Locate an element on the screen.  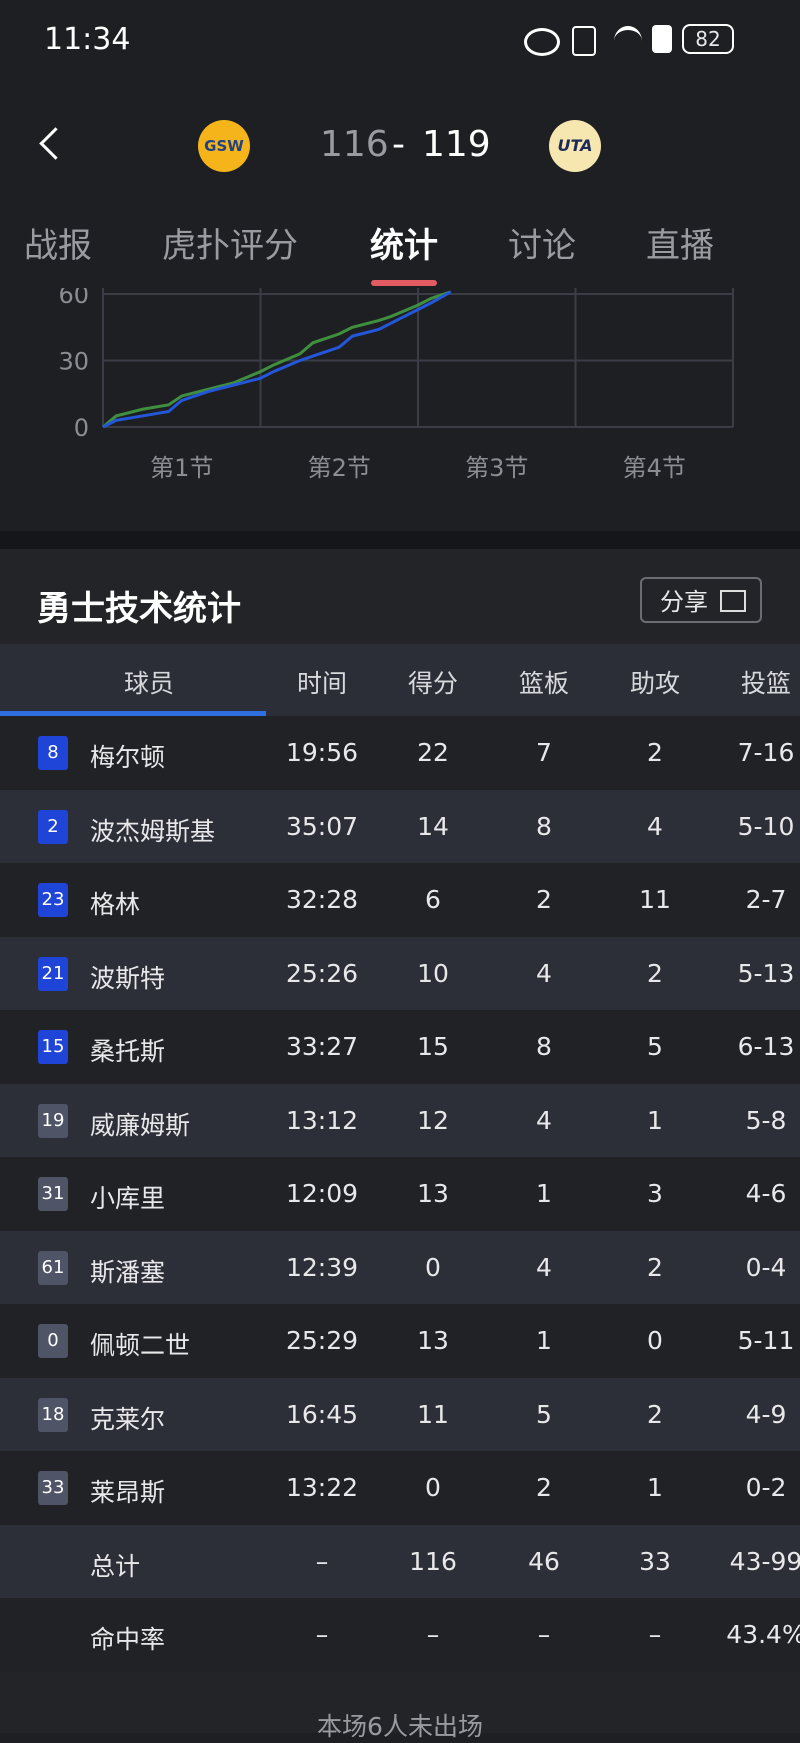
stat-cell: 12 is located at coordinates (433, 1120).